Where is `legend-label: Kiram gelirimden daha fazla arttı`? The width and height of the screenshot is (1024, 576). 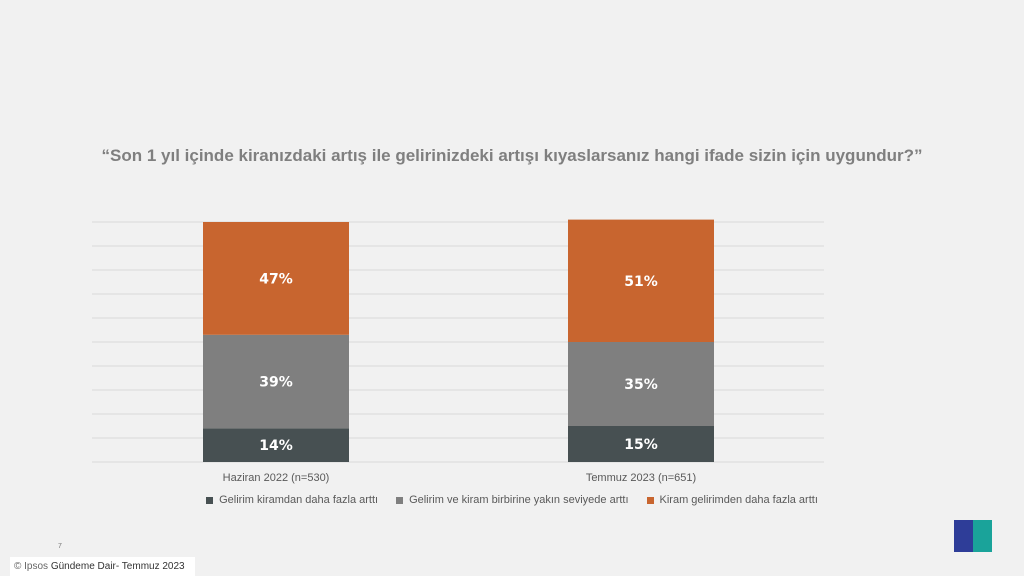
legend-label: Kiram gelirimden daha fazla arttı is located at coordinates (738, 500).